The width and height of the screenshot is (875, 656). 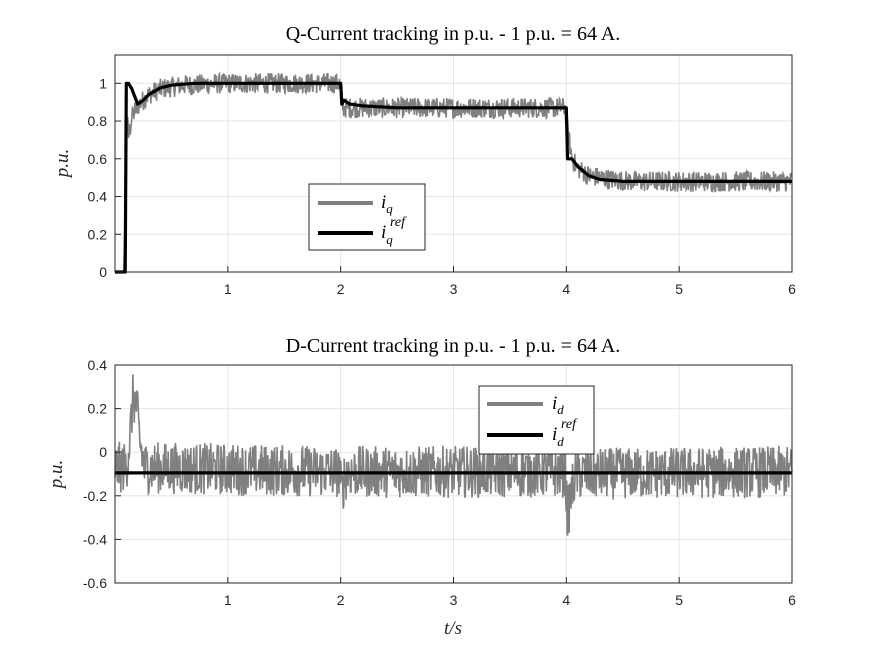 What do you see at coordinates (56, 475) in the screenshot?
I see `d-y-axis-label: p.u.` at bounding box center [56, 475].